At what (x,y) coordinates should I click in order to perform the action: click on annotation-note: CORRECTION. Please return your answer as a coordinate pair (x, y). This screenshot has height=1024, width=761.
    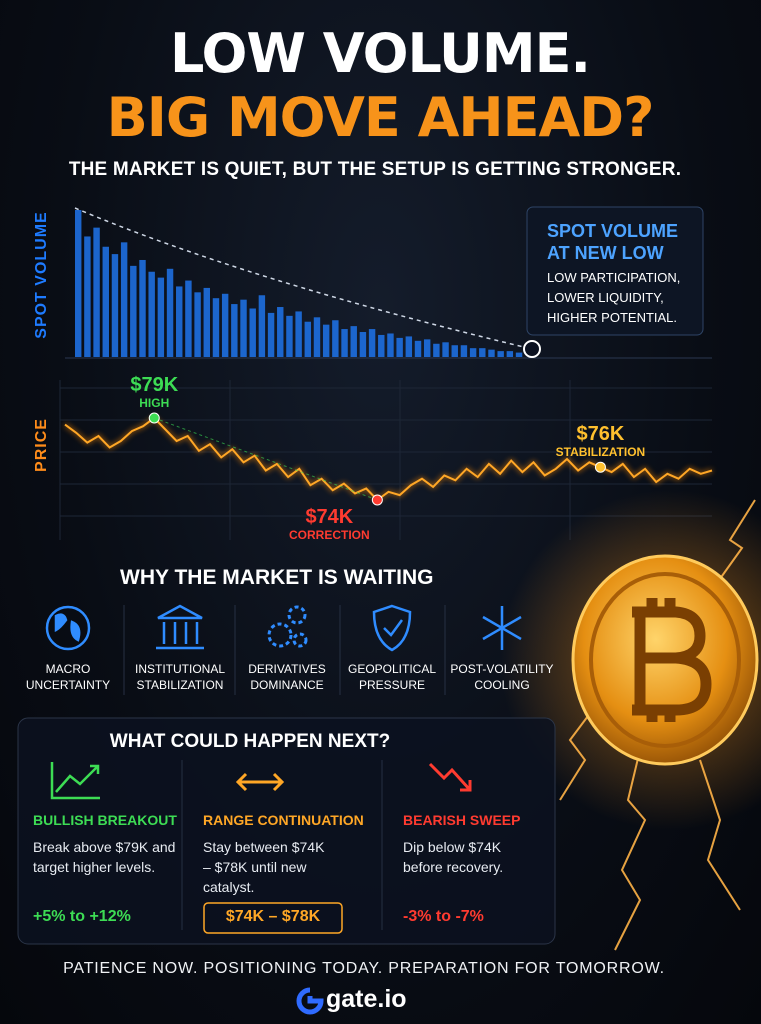
    Looking at the image, I should click on (329, 535).